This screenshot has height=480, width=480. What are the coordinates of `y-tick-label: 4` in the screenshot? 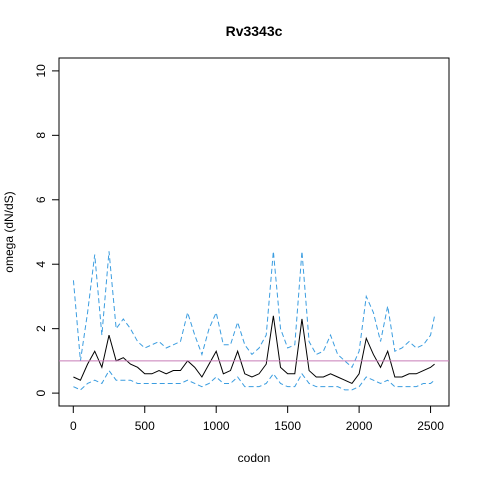 It's located at (41, 264).